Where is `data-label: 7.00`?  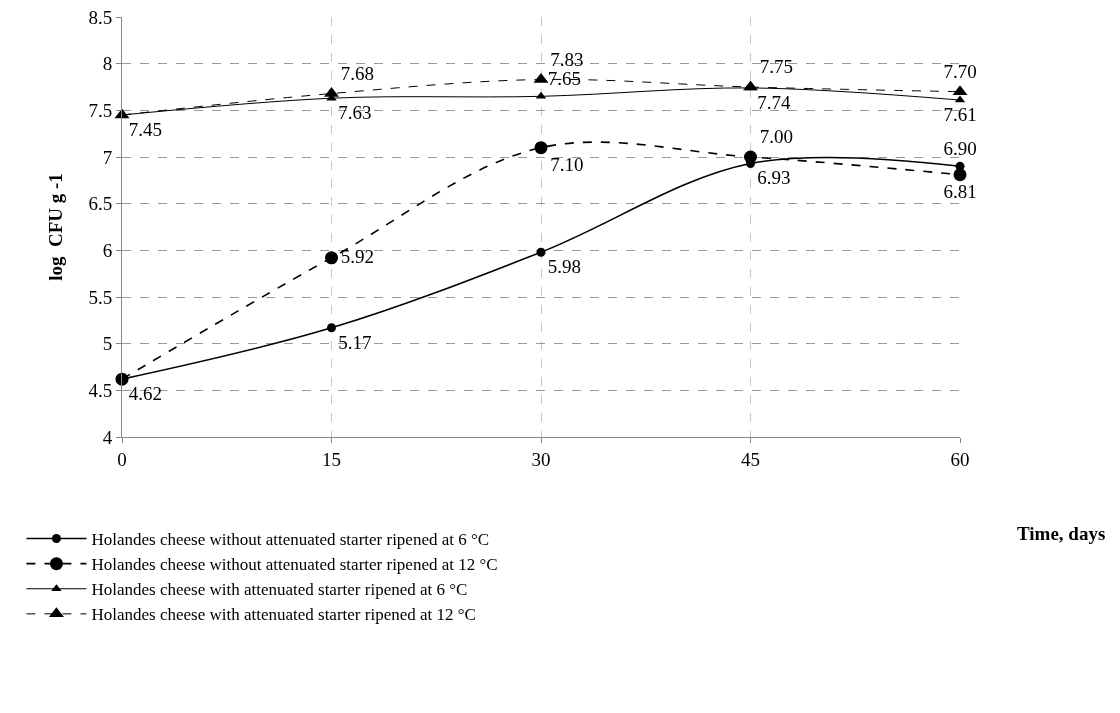 data-label: 7.00 is located at coordinates (776, 137).